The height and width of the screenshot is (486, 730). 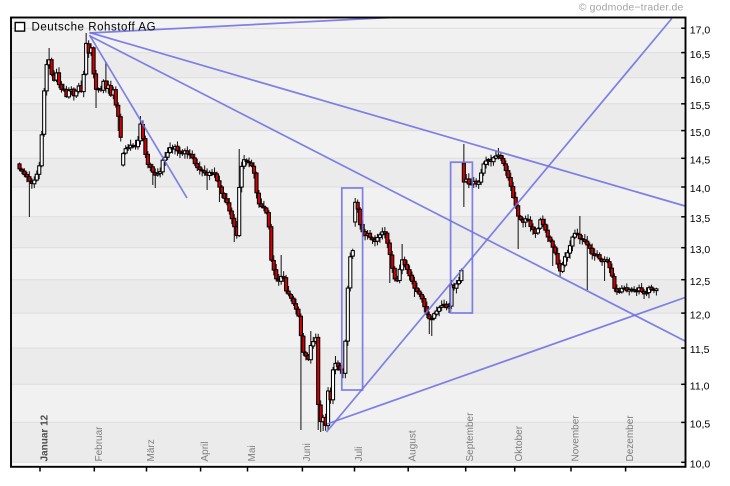 I want to click on svg-text: © godmode−trader.de, so click(x=631, y=8).